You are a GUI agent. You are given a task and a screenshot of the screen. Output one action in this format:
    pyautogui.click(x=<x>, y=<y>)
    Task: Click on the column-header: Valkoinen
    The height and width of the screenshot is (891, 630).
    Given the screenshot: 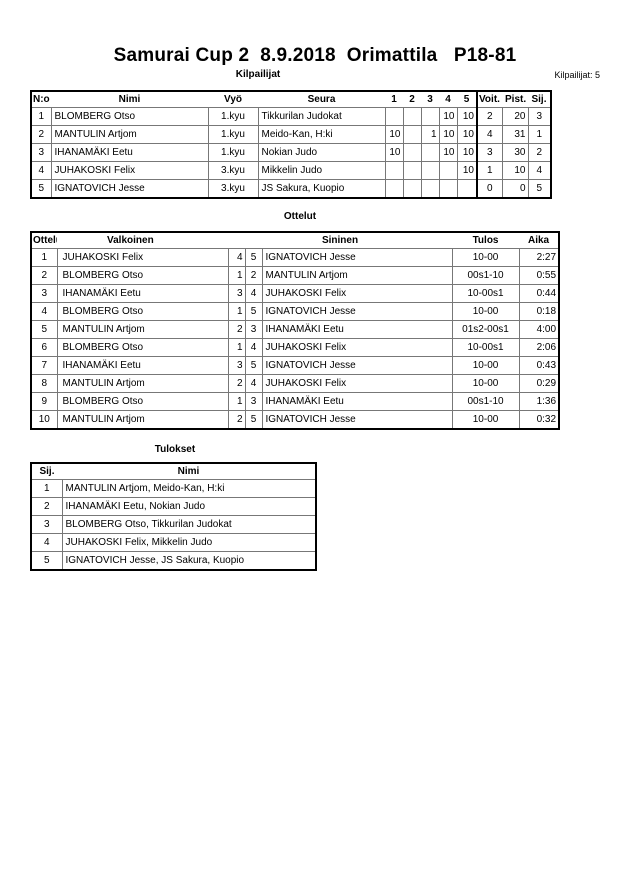 What is the action you would take?
    pyautogui.click(x=130, y=240)
    